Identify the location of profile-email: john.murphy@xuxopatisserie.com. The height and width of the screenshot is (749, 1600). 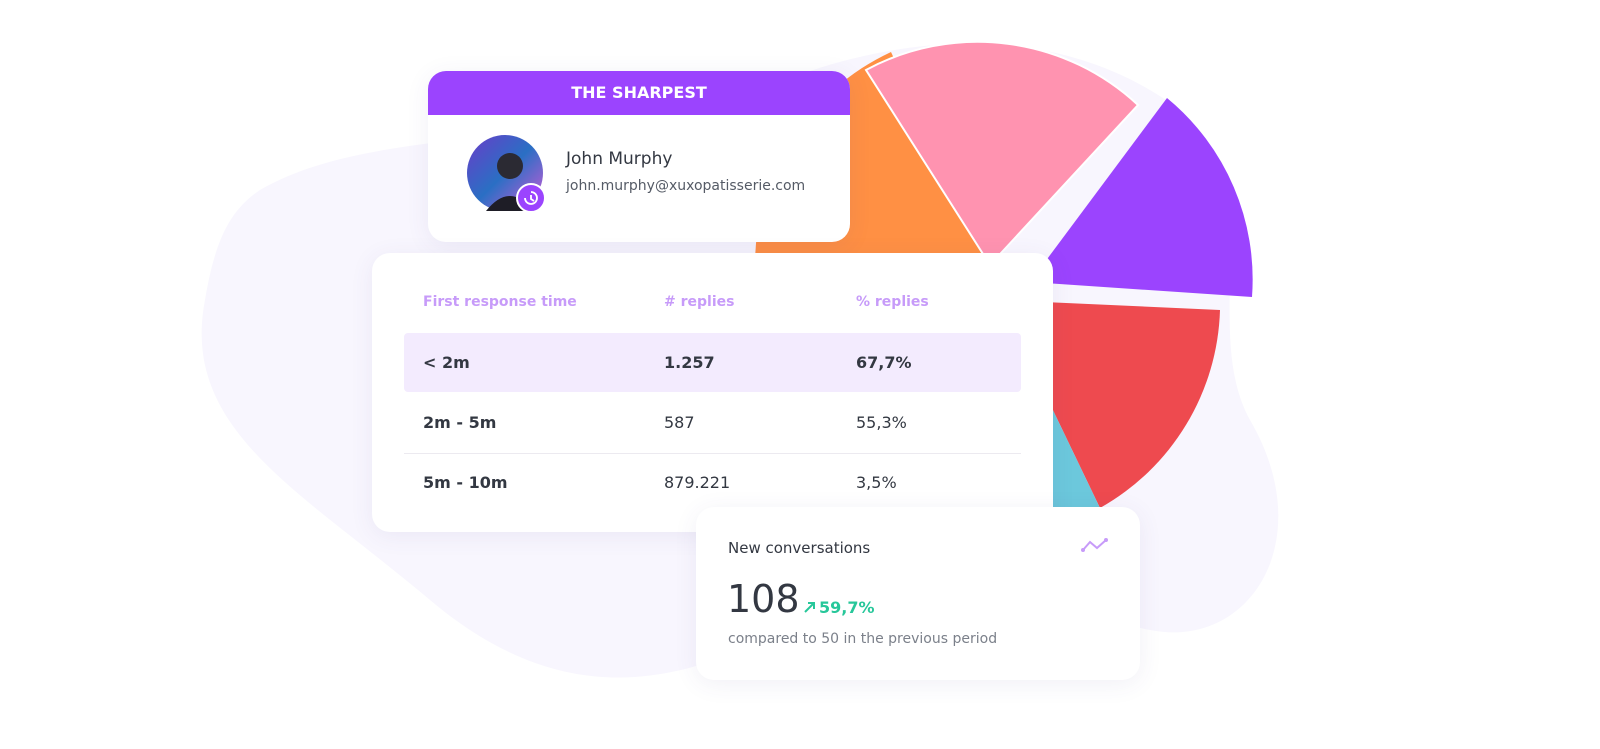
(686, 186).